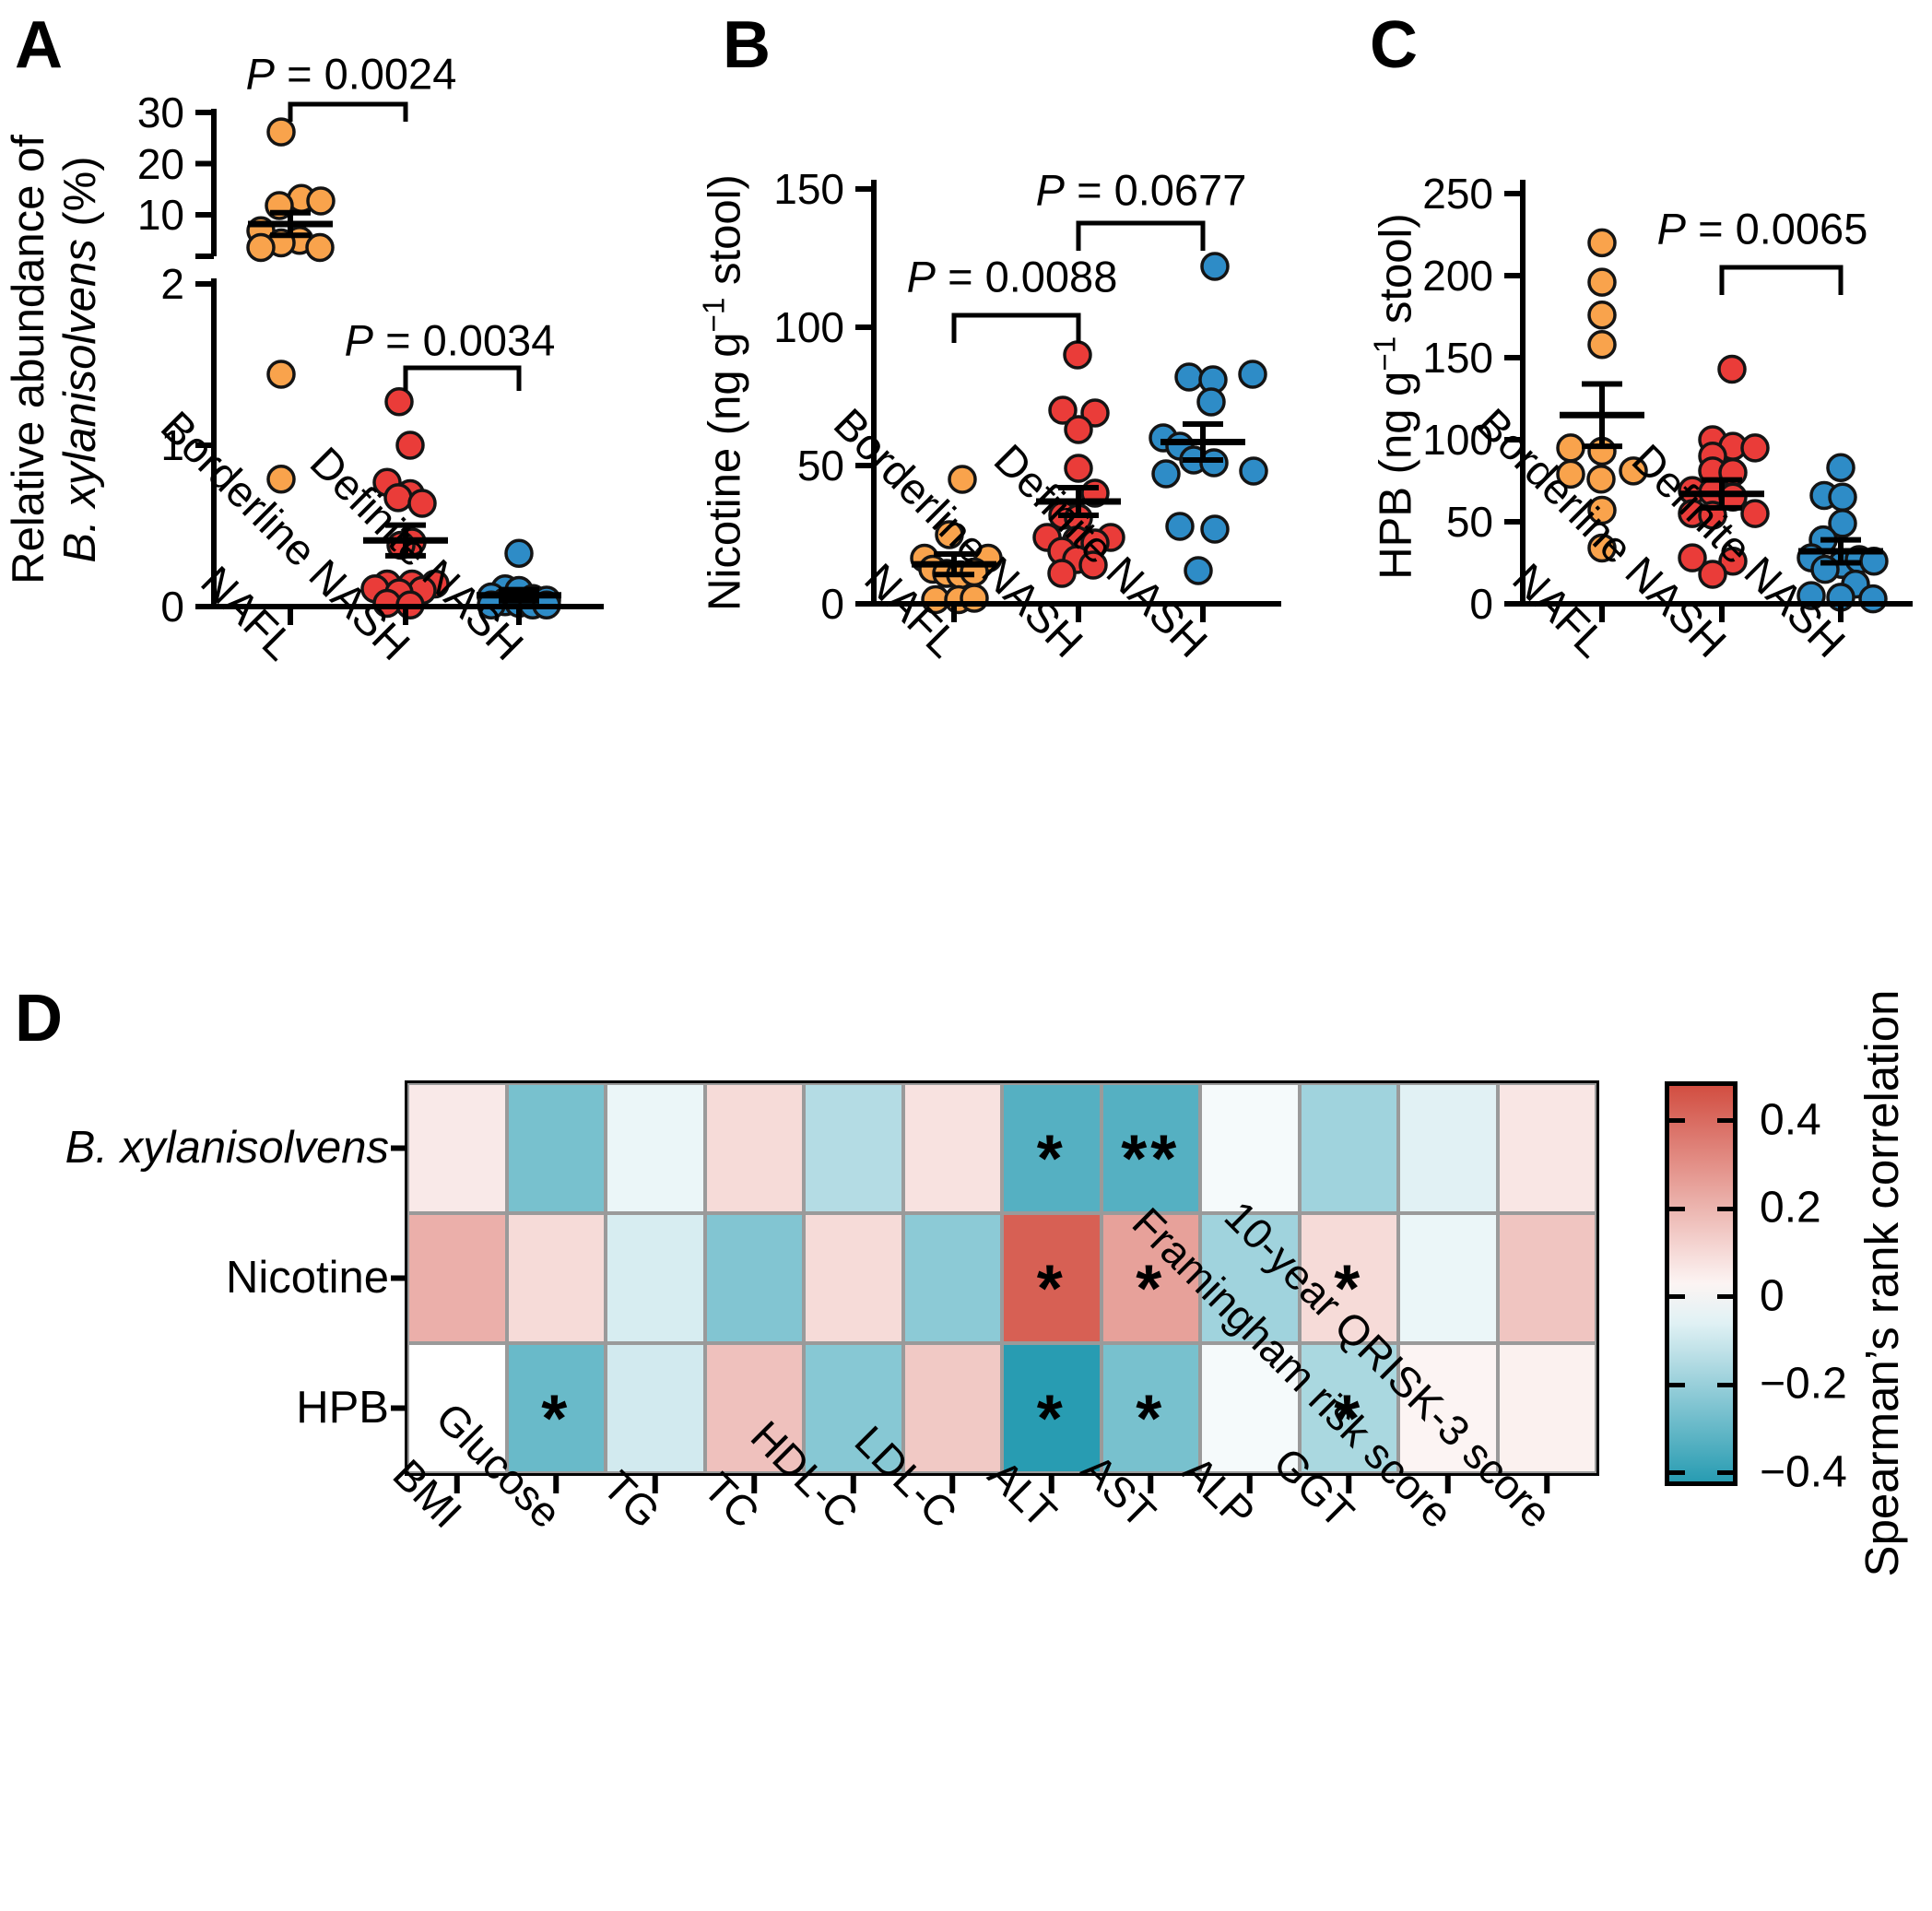 This screenshot has width=1932, height=1911. Describe the element at coordinates (808, 326) in the screenshot. I see `panel-b-ytick-label-text: 100` at that location.